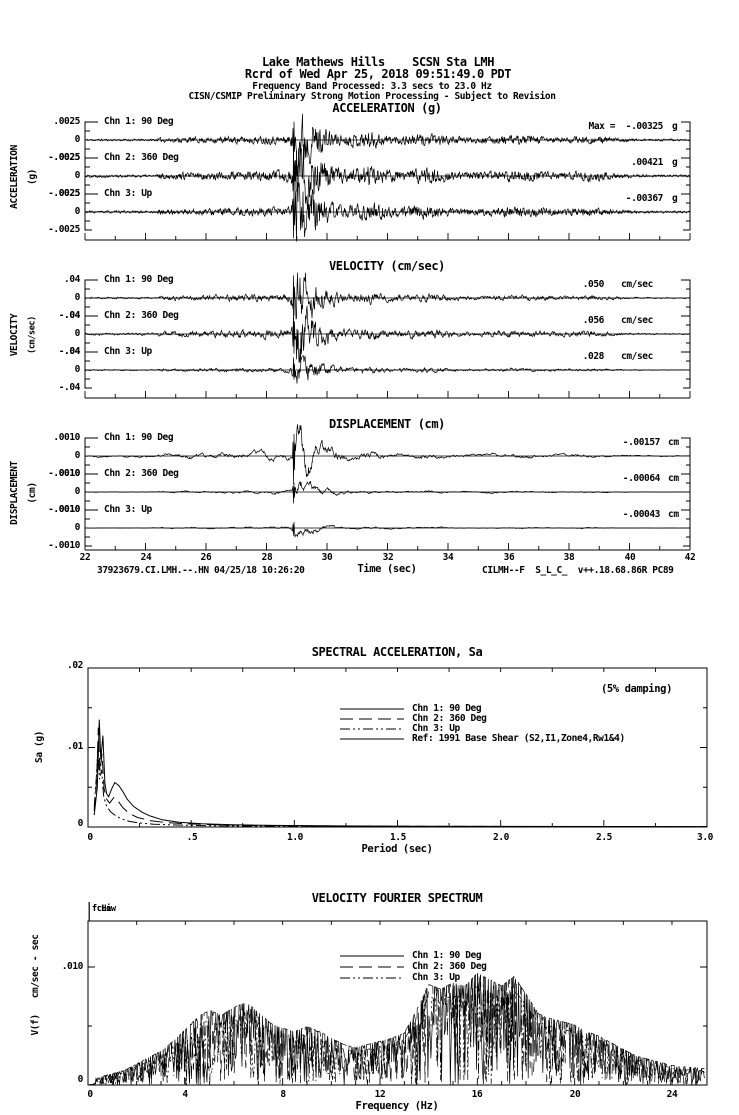 The width and height of the screenshot is (739, 1115). What do you see at coordinates (66, 121) in the screenshot?
I see `acc-ch1-ytick-pos: .0025` at bounding box center [66, 121].